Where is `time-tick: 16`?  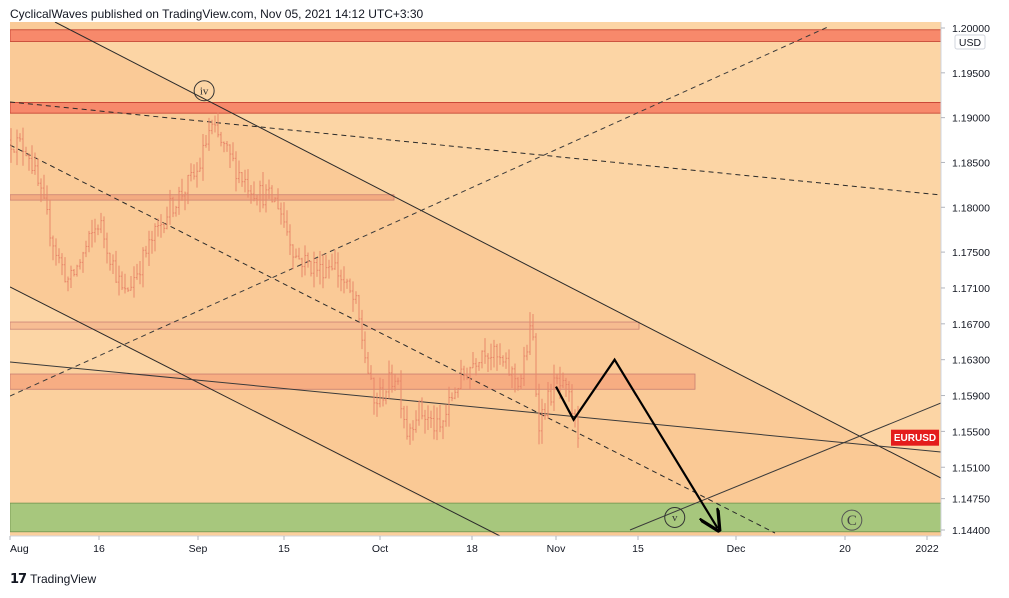 time-tick: 16 is located at coordinates (99, 545).